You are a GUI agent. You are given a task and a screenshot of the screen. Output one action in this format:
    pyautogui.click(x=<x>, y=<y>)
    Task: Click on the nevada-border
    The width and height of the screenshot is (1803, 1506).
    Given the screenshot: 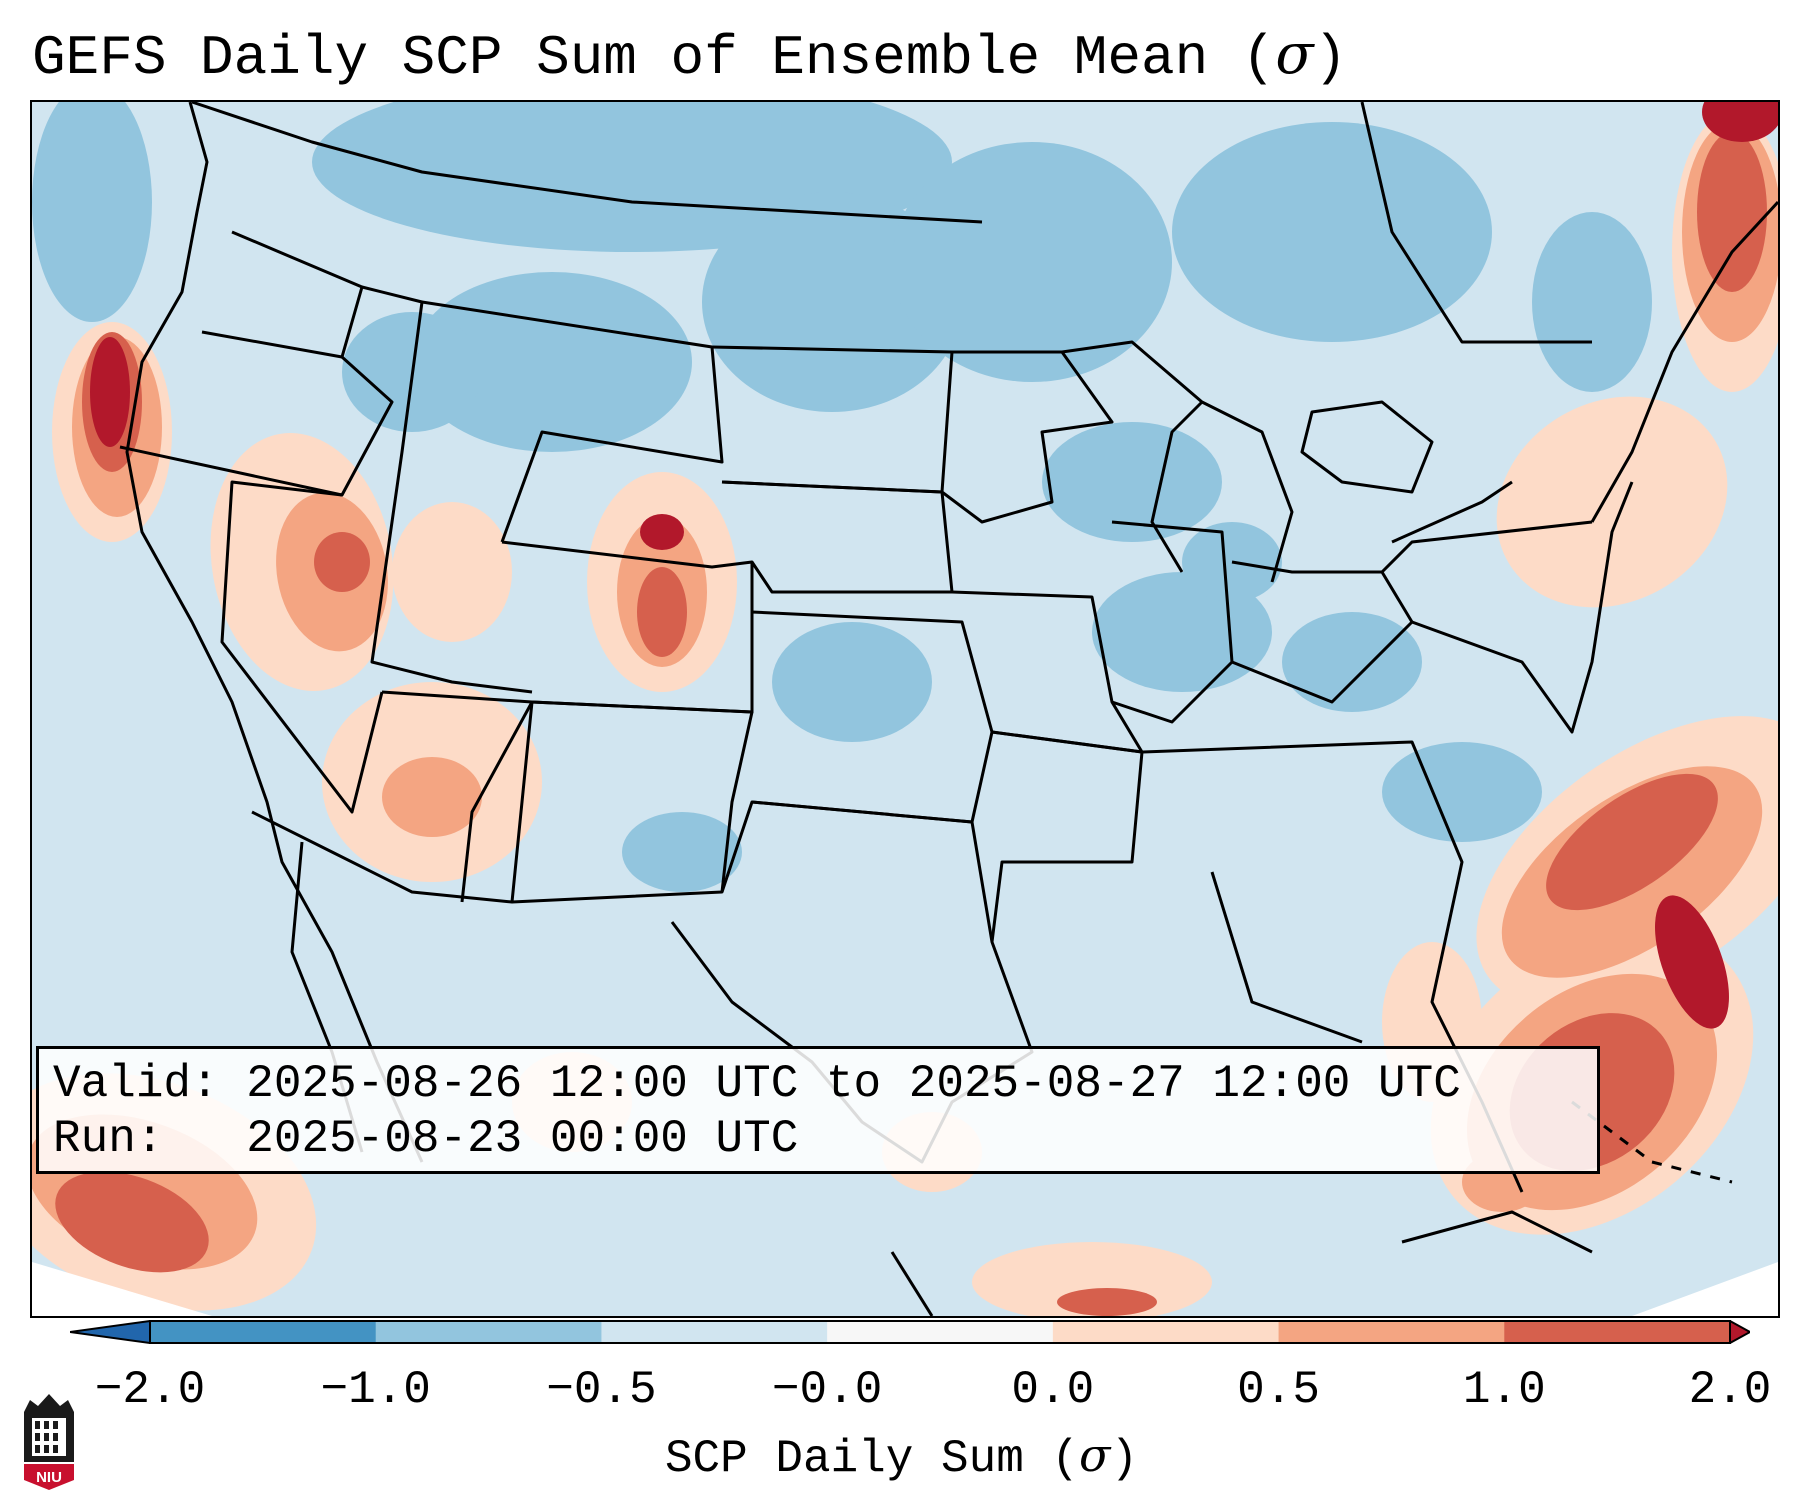 What is the action you would take?
    pyautogui.click(x=302, y=647)
    